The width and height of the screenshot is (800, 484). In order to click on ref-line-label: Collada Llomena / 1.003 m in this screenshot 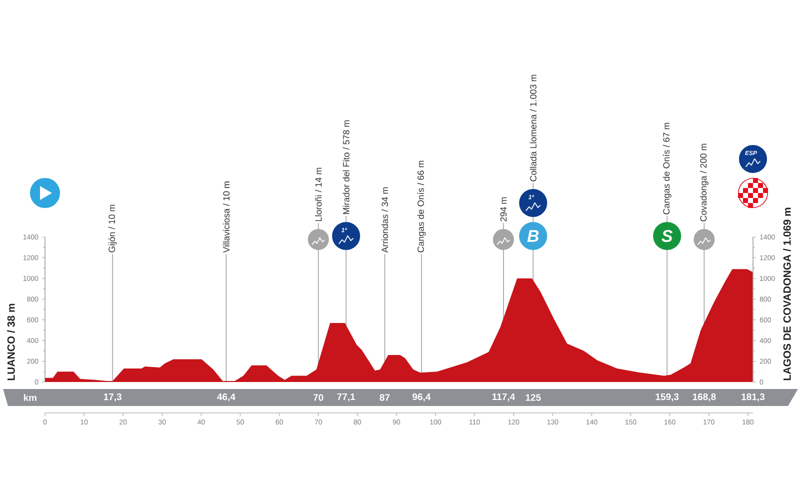, I will do `click(533, 128)`.